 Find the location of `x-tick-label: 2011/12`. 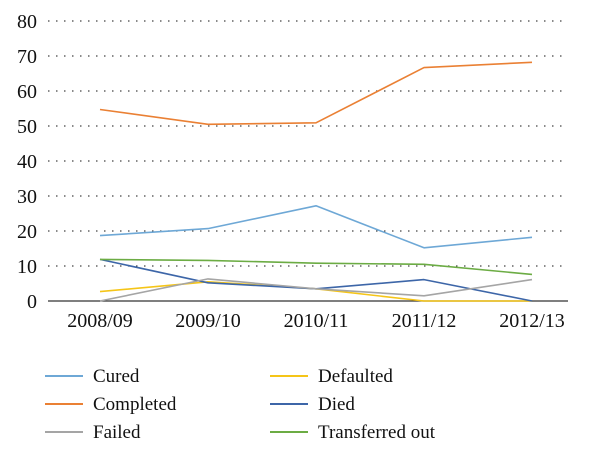

x-tick-label: 2011/12 is located at coordinates (424, 321).